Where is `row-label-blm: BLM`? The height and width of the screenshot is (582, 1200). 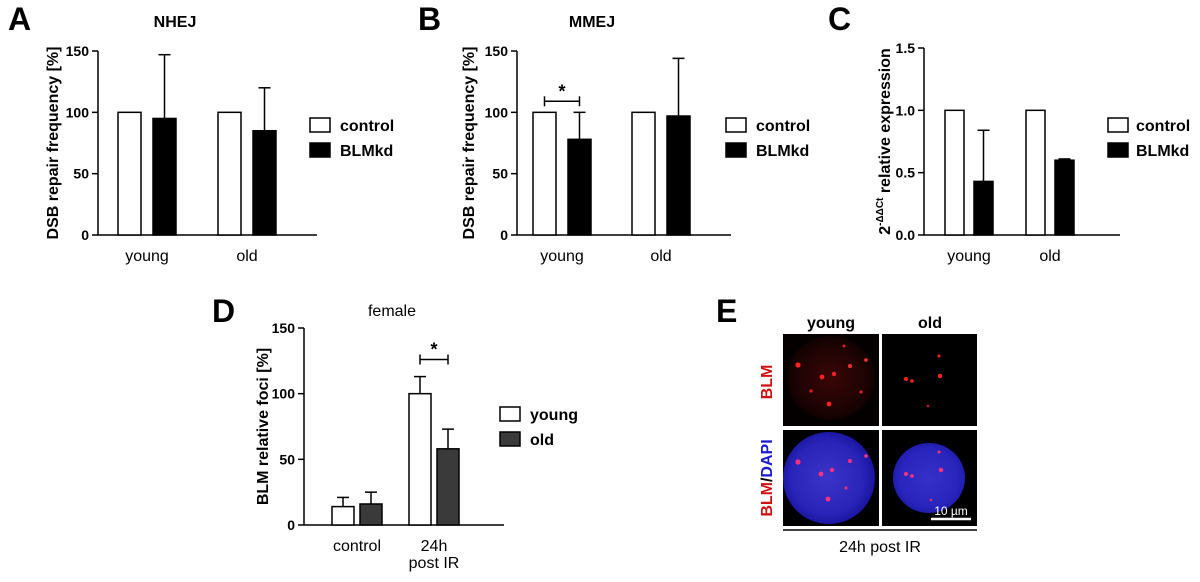
row-label-blm: BLM is located at coordinates (767, 382).